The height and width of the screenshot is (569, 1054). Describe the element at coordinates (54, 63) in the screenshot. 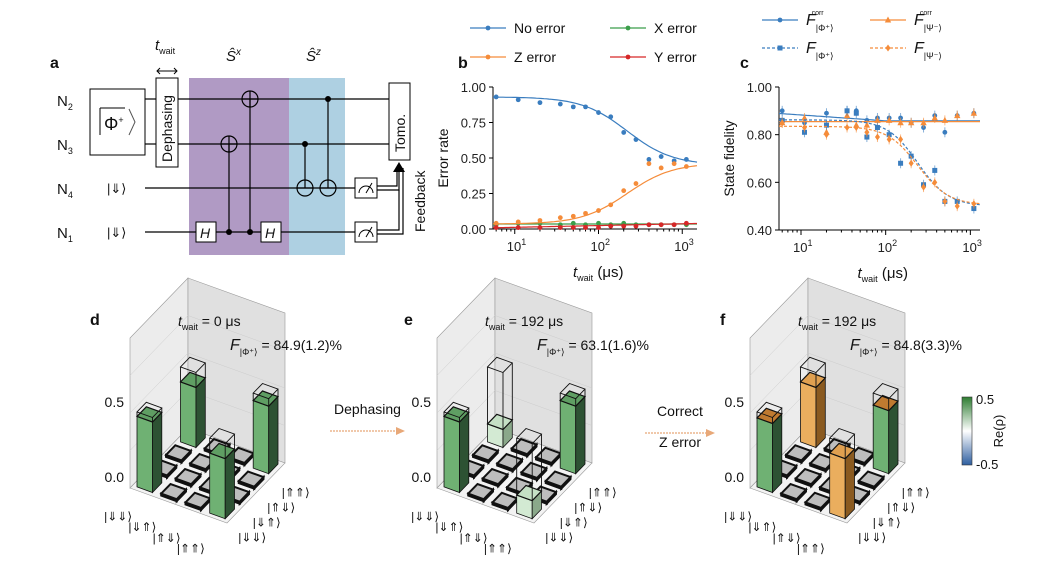

I see `panel-label-a: a` at that location.